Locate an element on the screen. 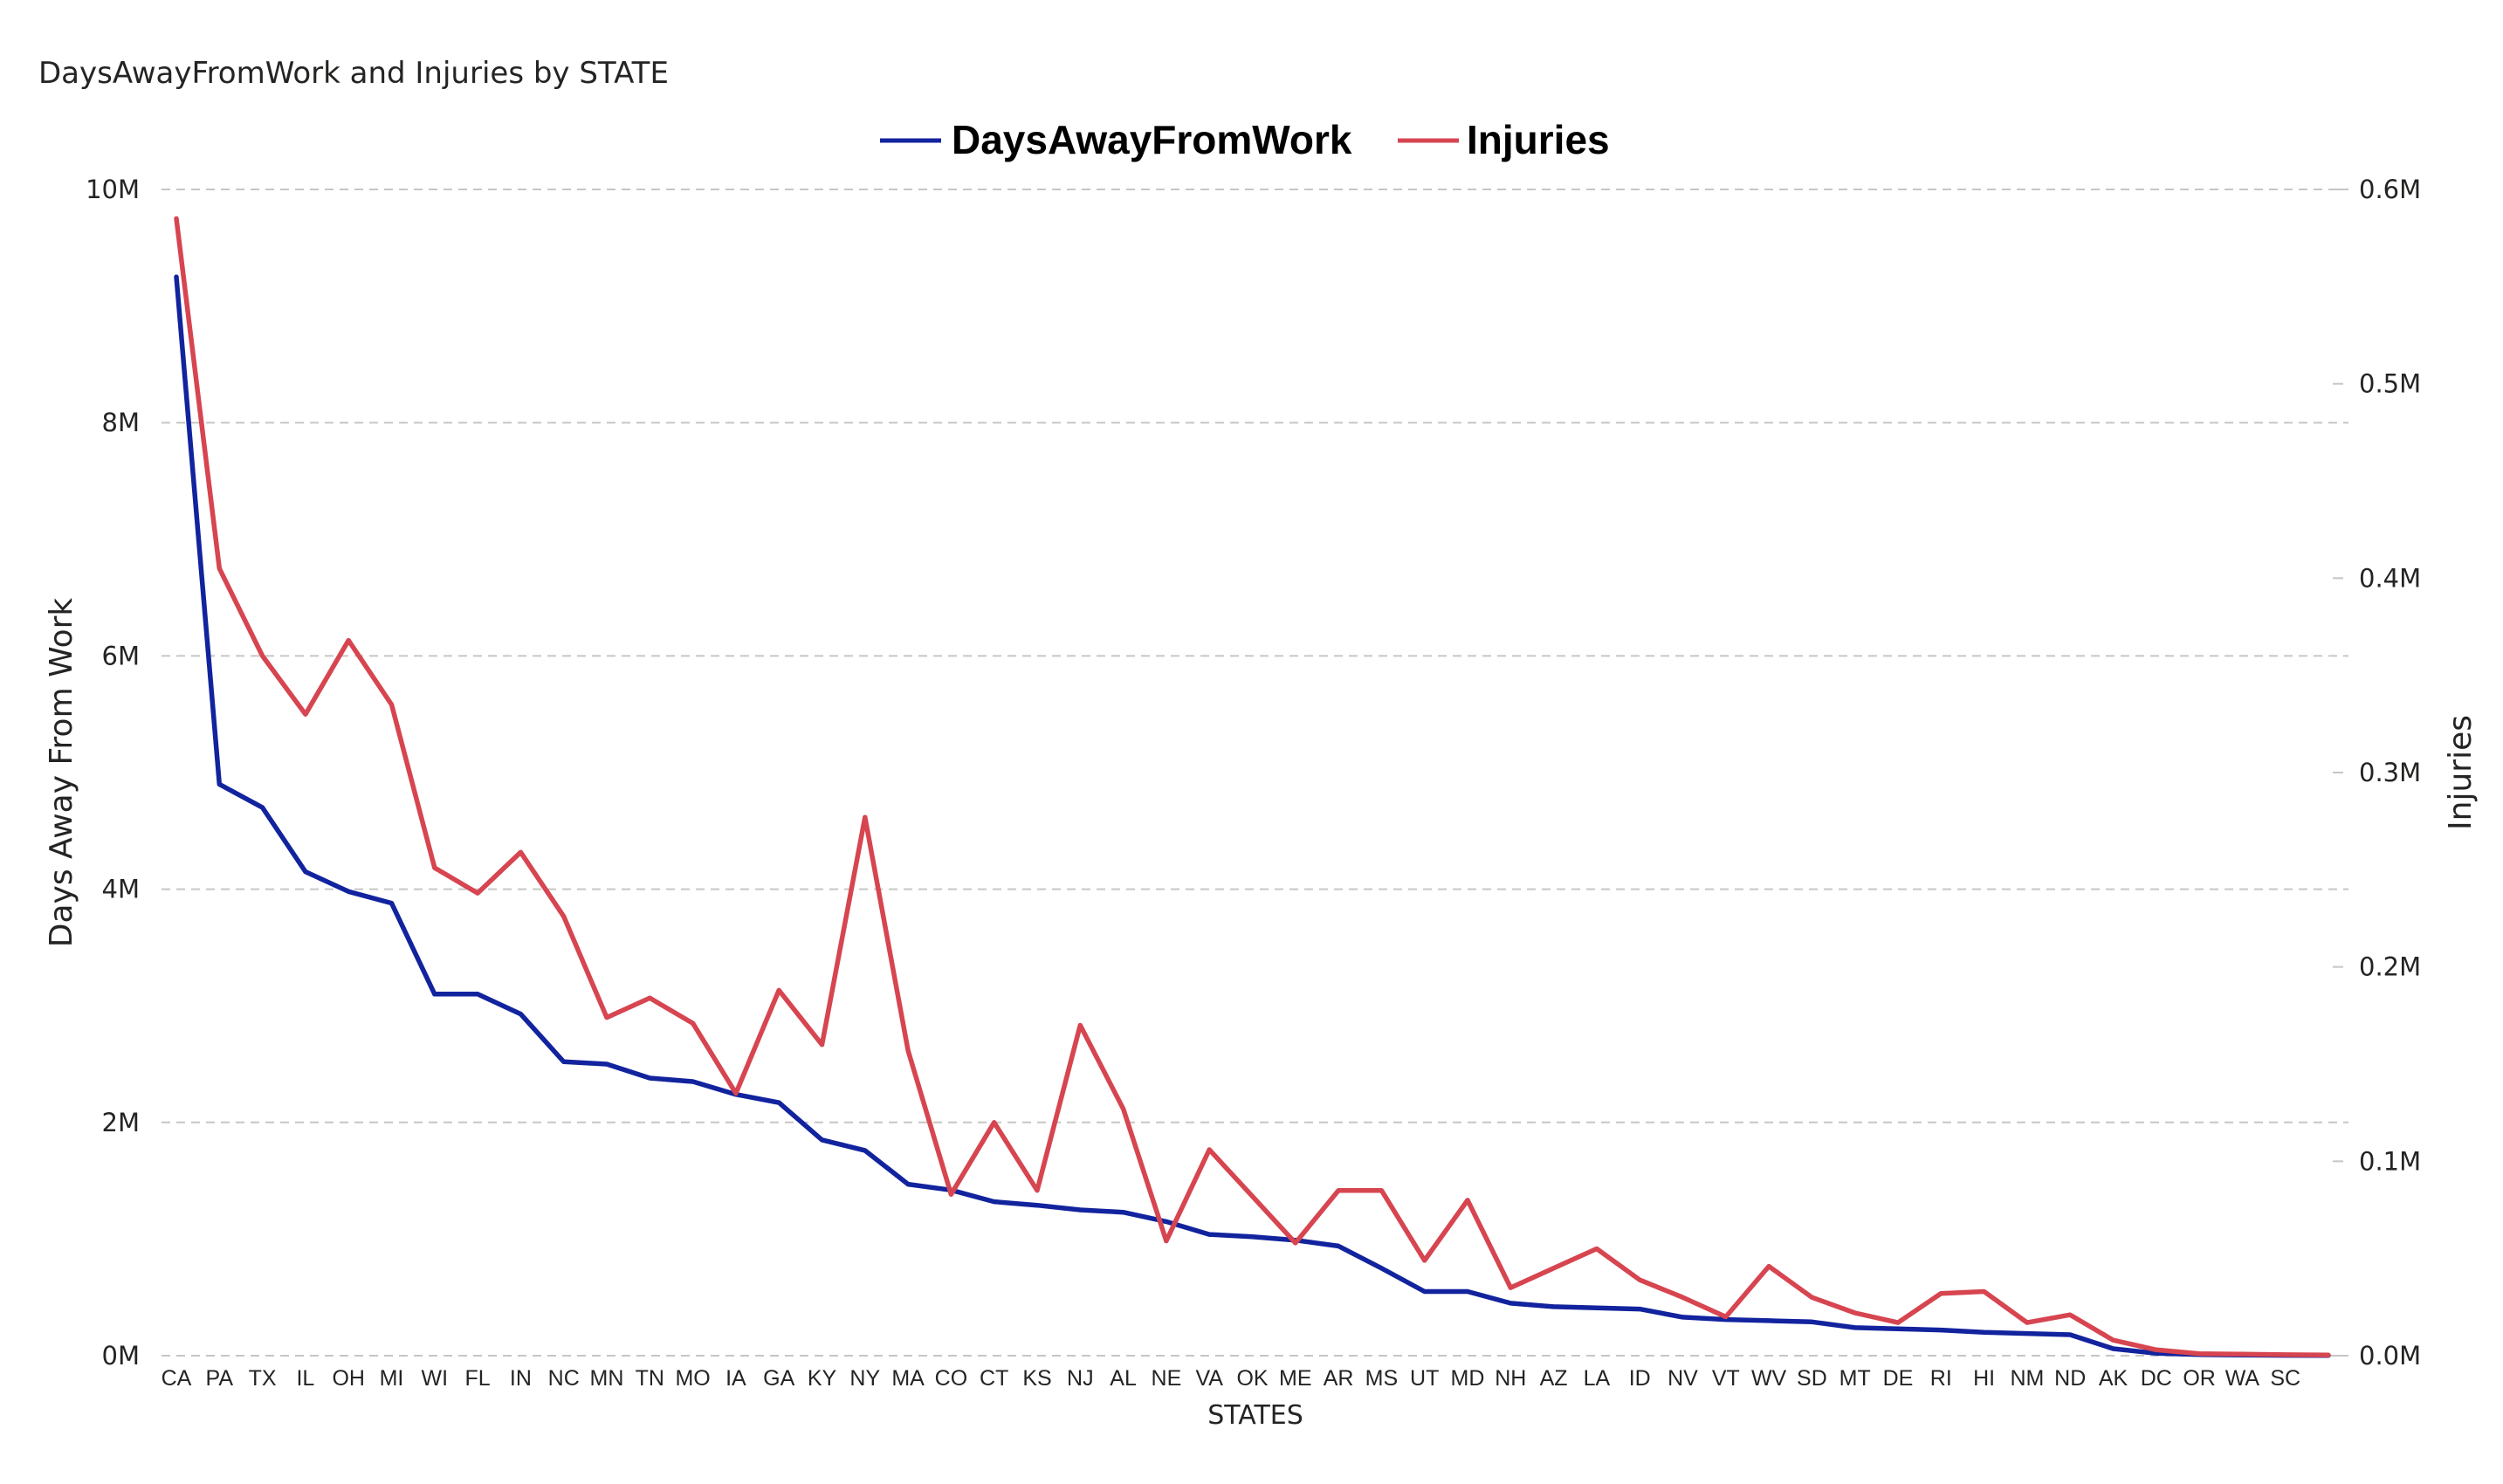 This screenshot has height=1484, width=2503. y2-tick-label: 0.2M is located at coordinates (2390, 967).